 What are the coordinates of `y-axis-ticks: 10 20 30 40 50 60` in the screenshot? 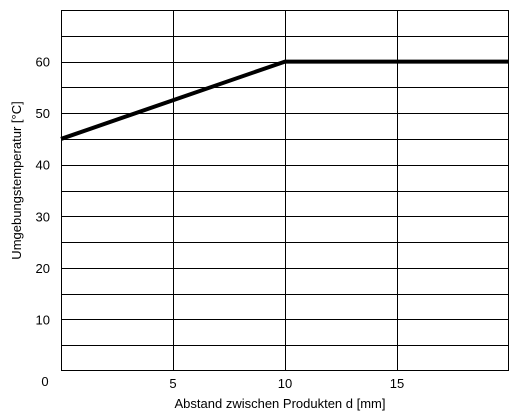 It's located at (43, 191).